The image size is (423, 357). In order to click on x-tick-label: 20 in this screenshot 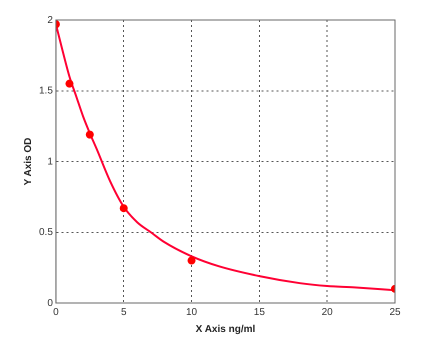, I will do `click(328, 312)`.